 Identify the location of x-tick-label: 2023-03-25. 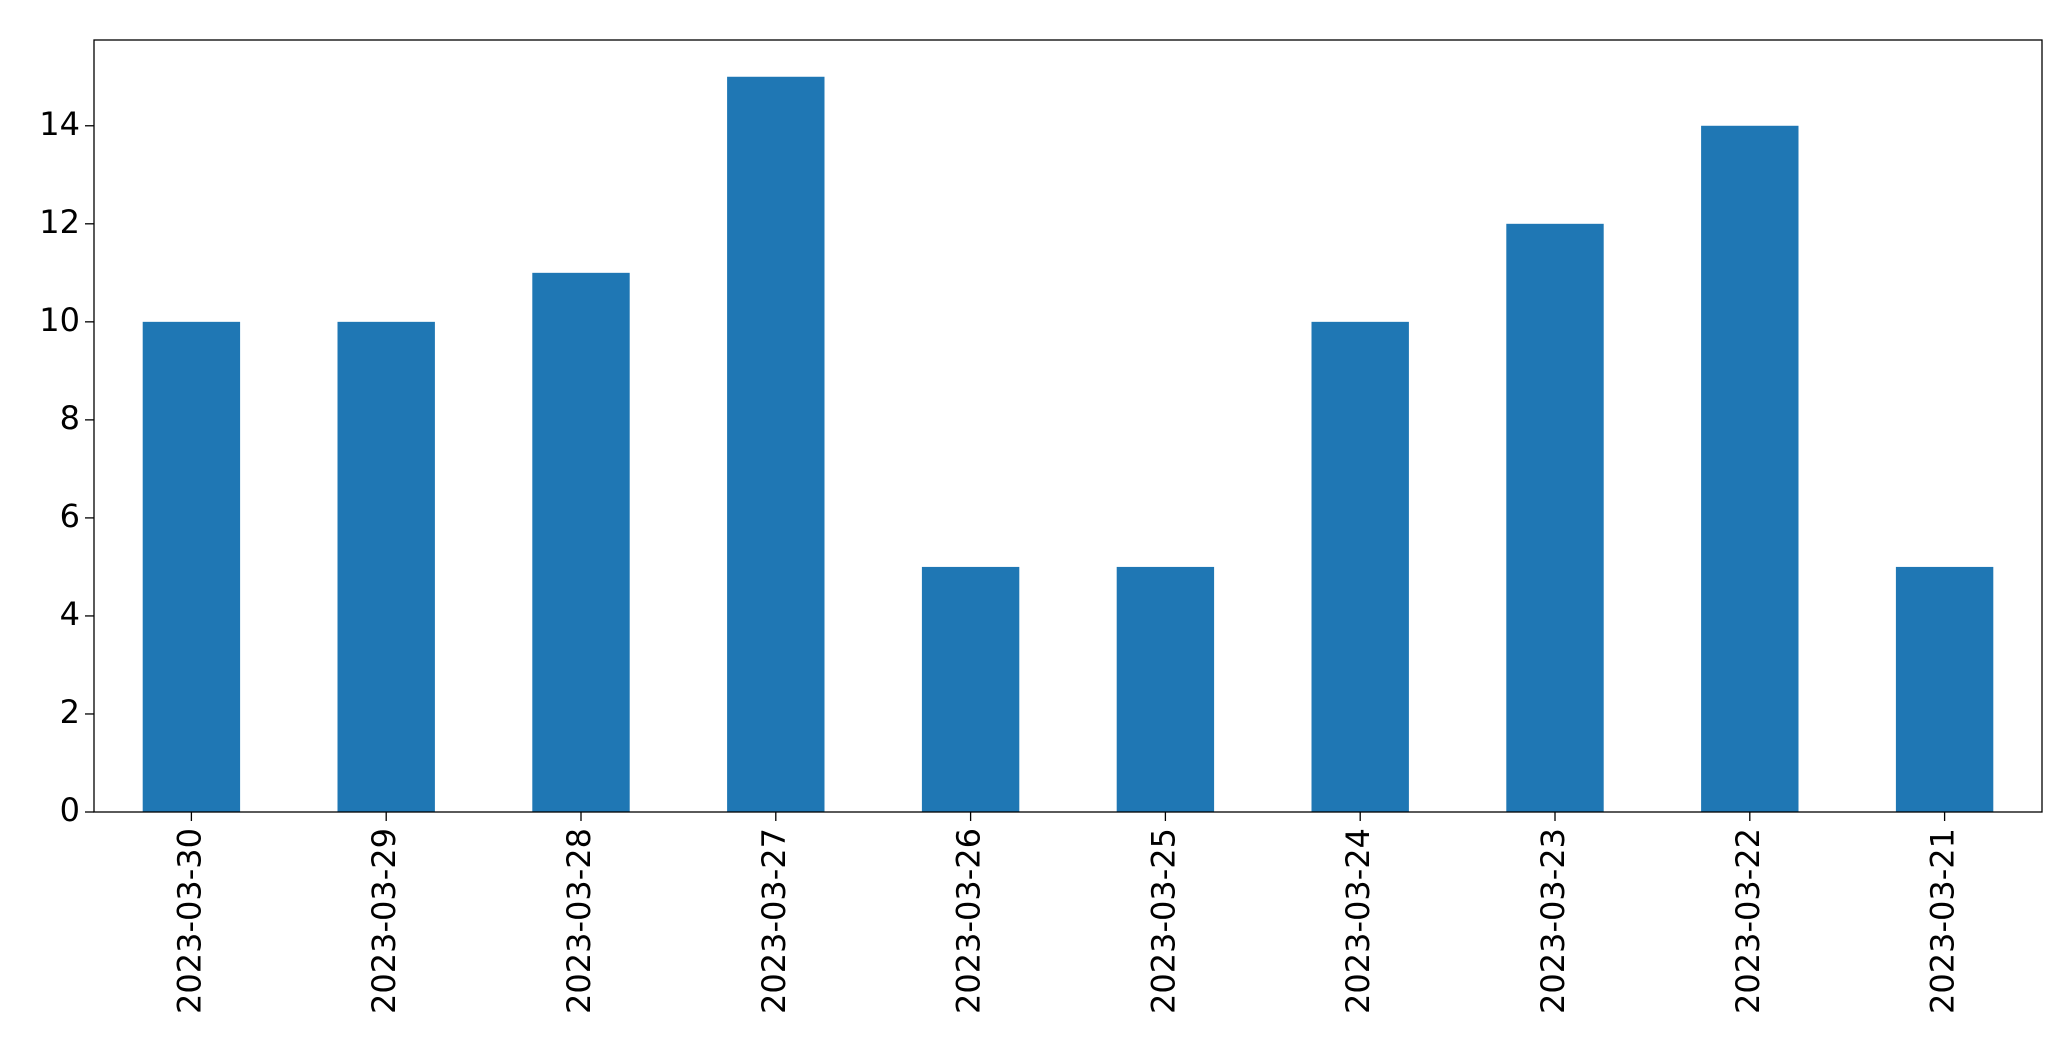
(1163, 921).